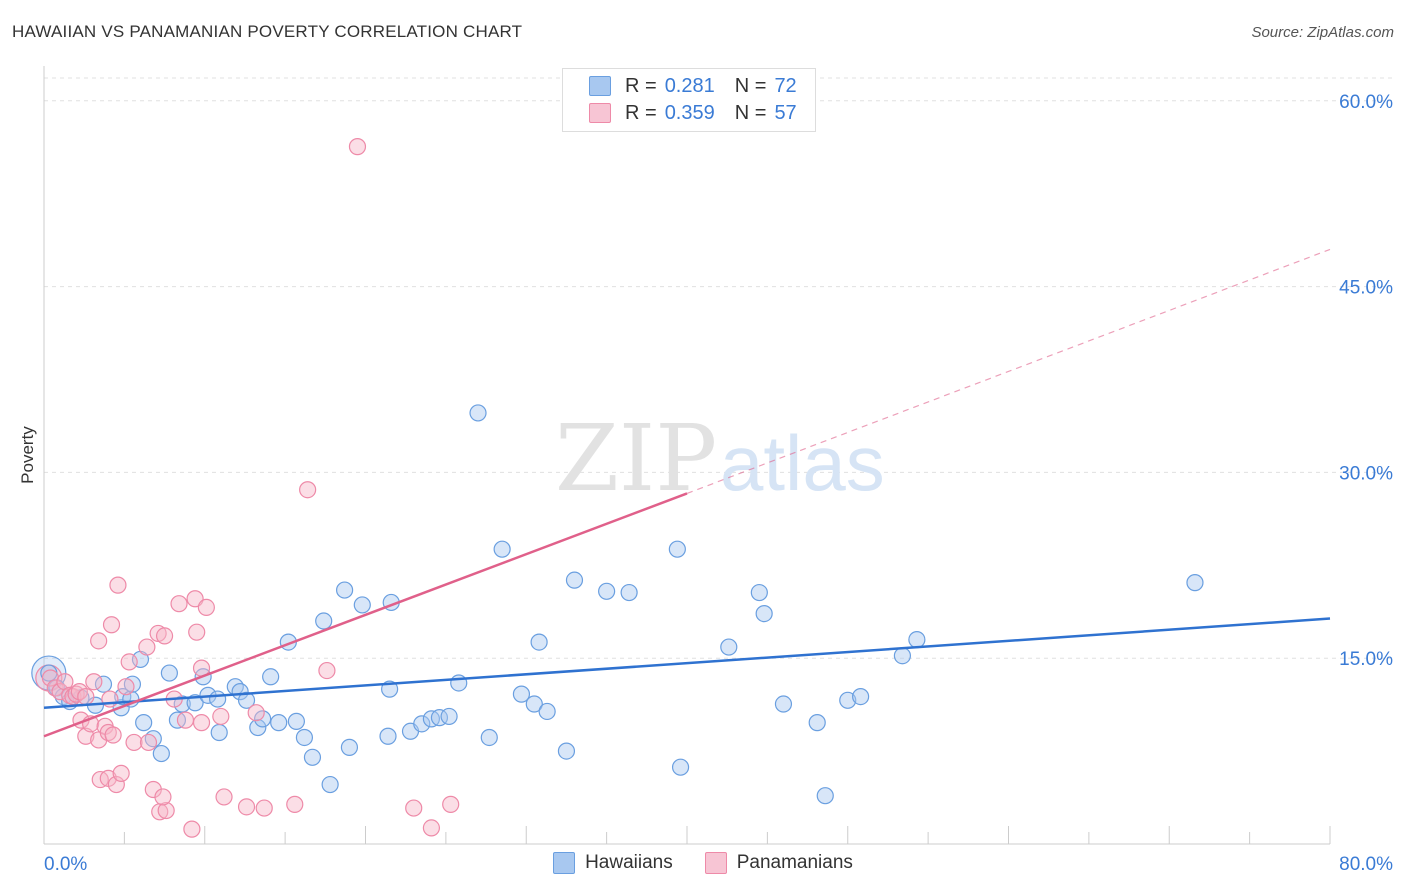 This screenshot has width=1406, height=892. I want to click on source-credit: Source: ZipAtlas.com, so click(1322, 32).